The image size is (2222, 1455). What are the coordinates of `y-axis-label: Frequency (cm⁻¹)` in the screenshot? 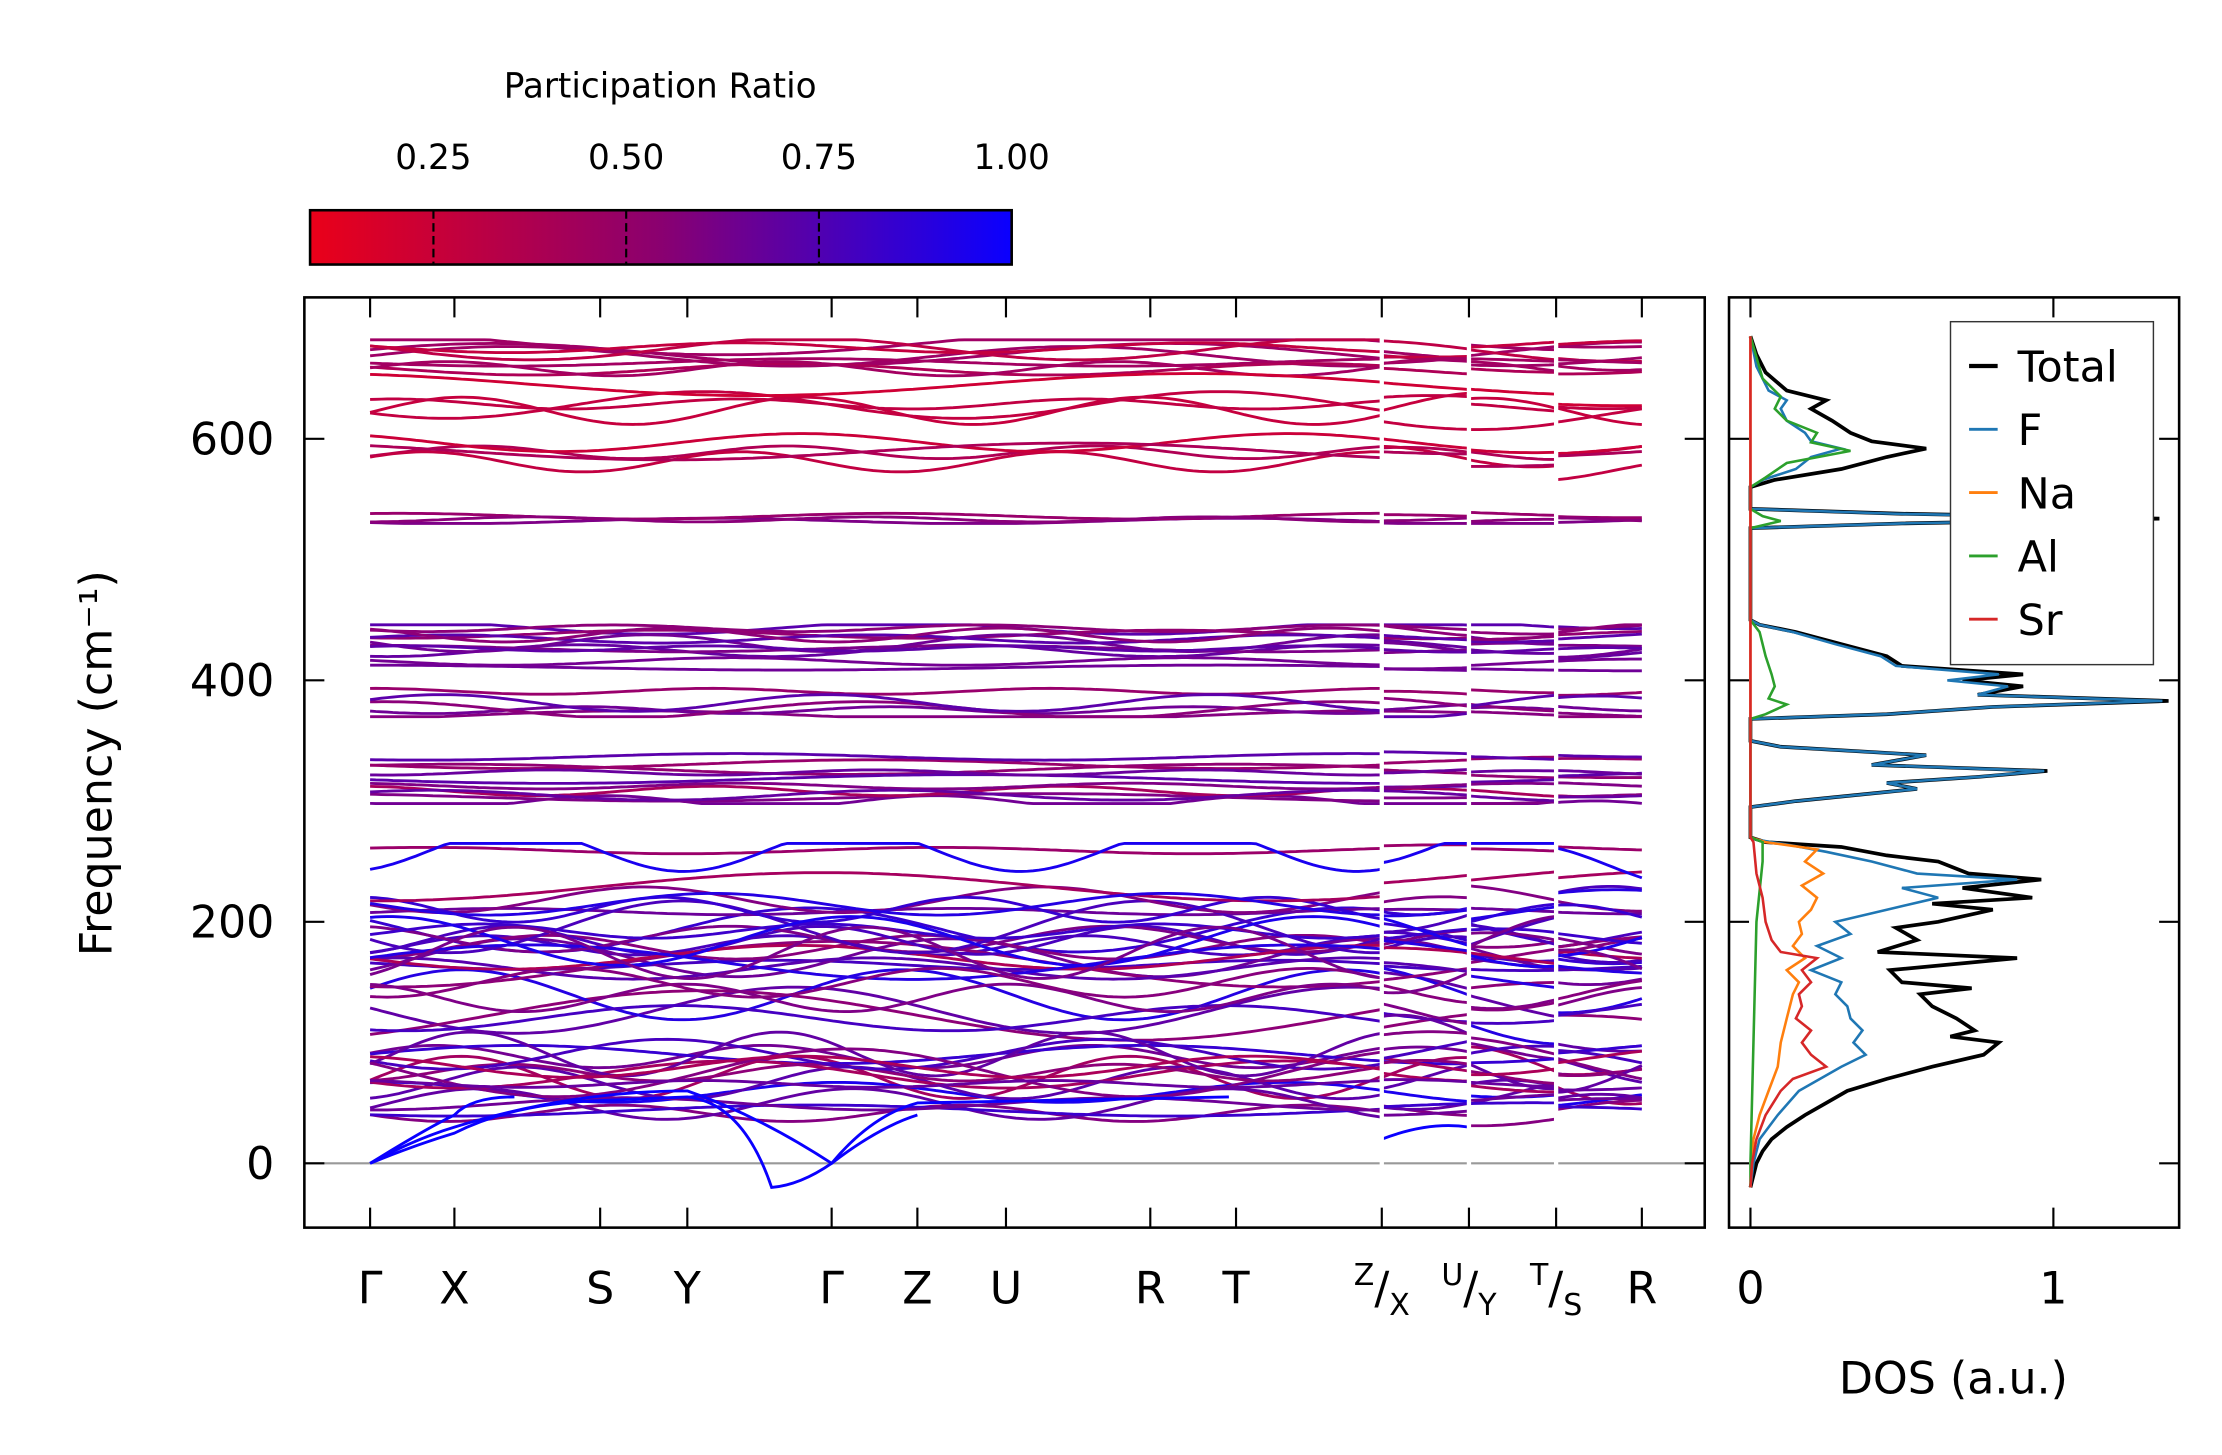 It's located at (96, 763).